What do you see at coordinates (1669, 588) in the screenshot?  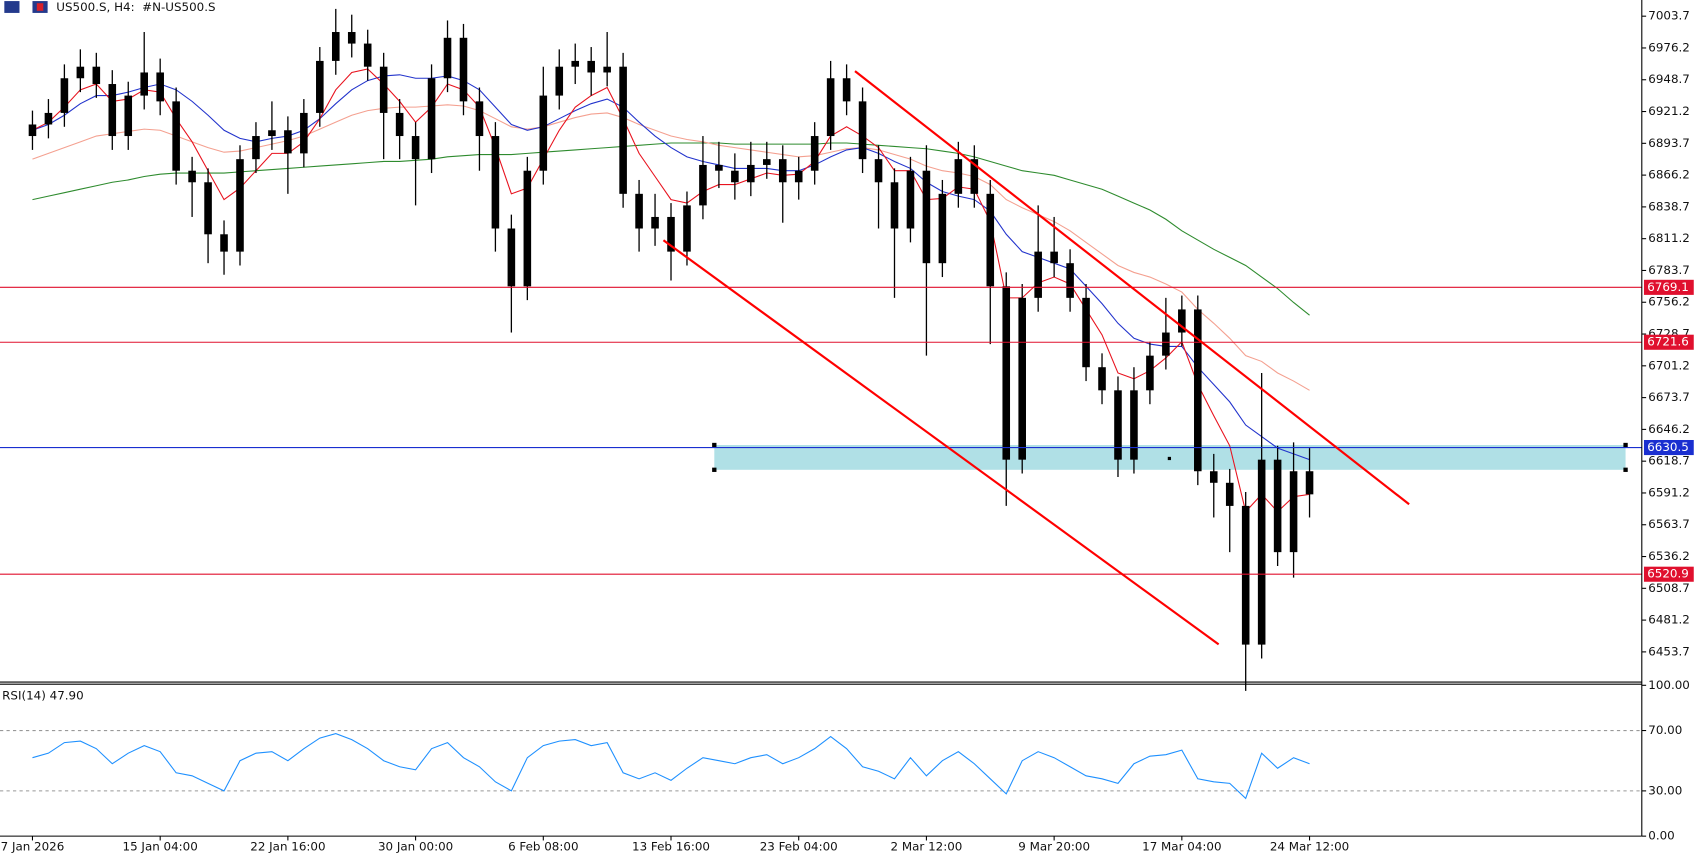 I see `y-tick-label: 6508.7` at bounding box center [1669, 588].